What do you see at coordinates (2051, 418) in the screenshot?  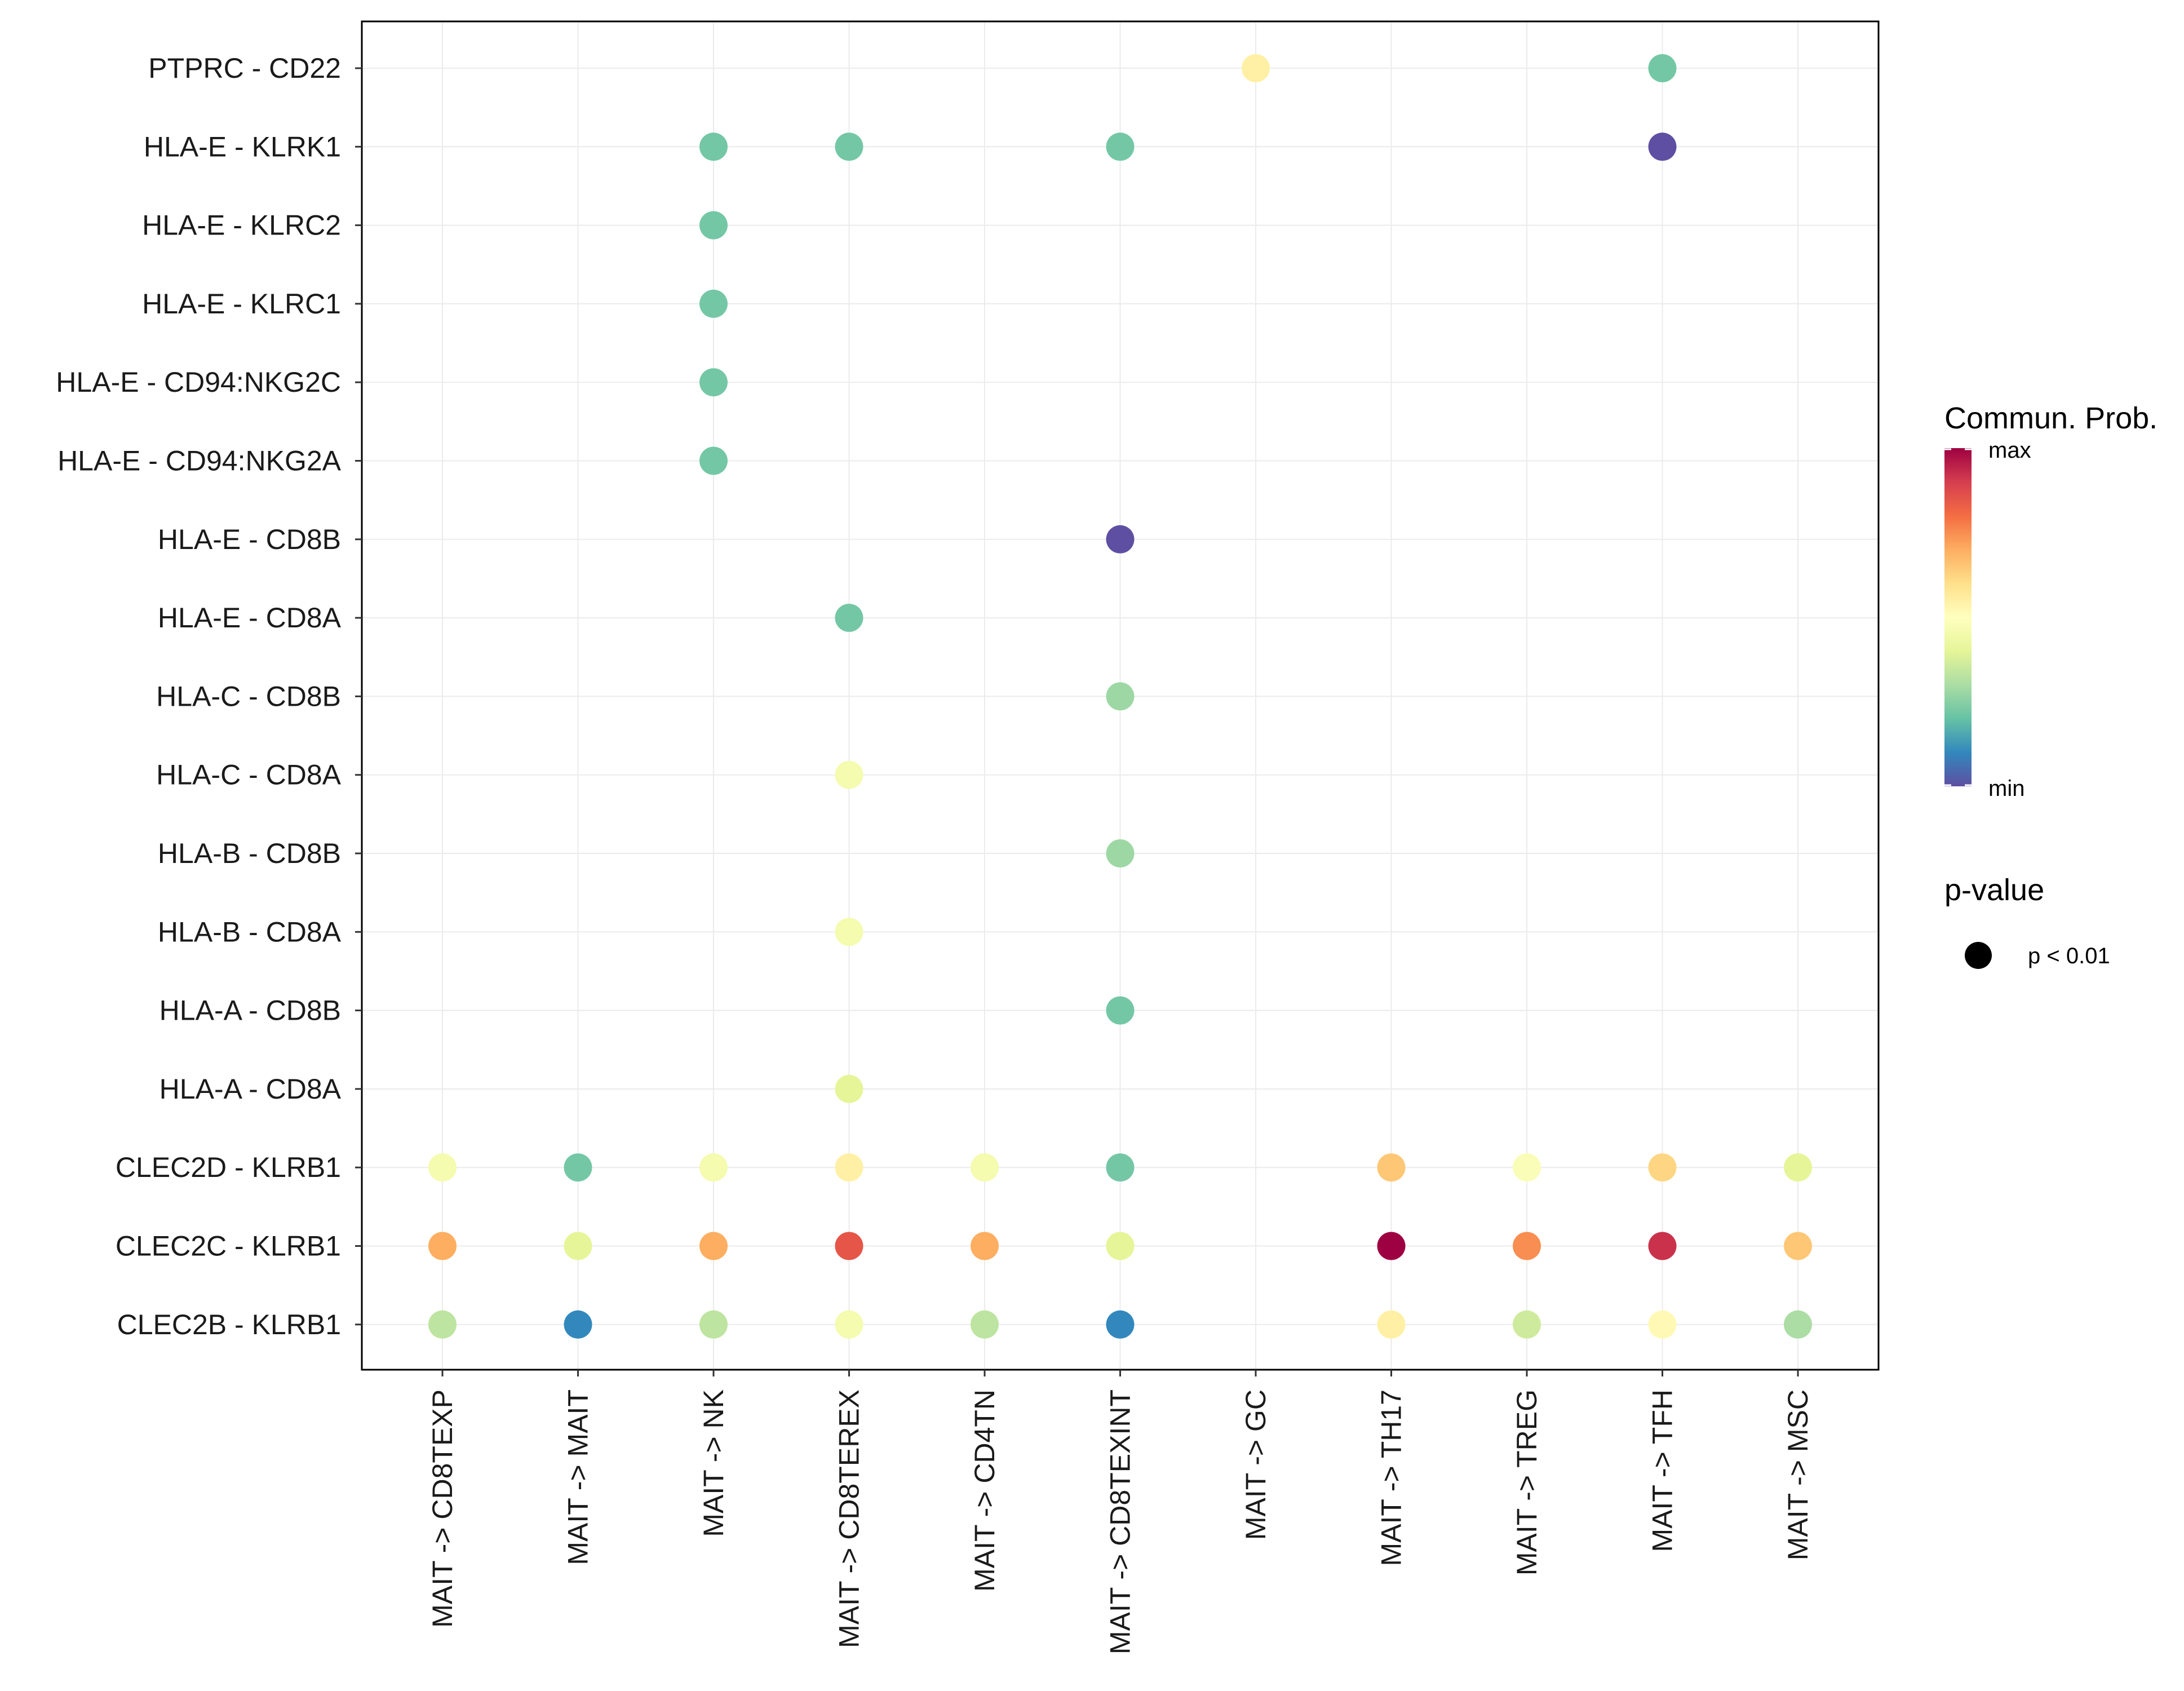 I see `color-legend-title: Commun. Prob.` at bounding box center [2051, 418].